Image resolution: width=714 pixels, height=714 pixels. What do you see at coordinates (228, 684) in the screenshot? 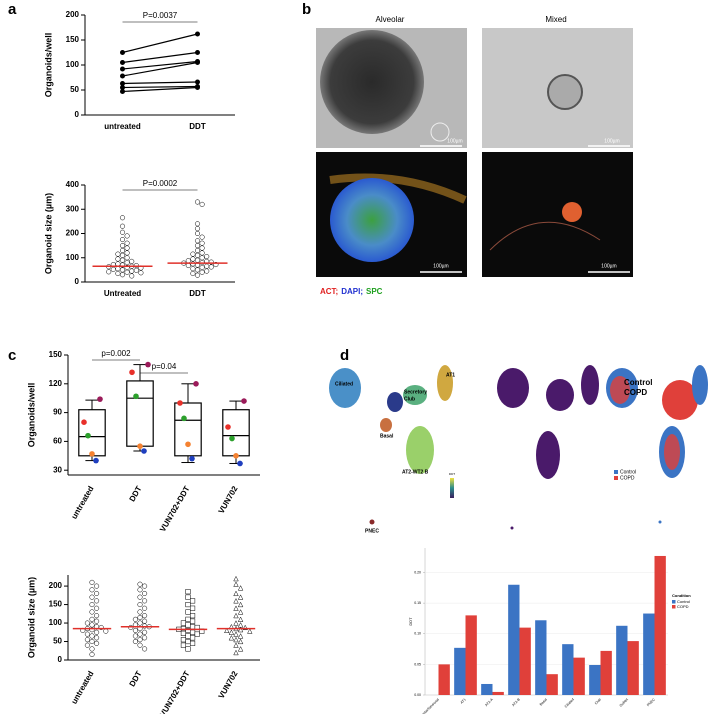
I see `x-tick-label: VUN702` at bounding box center [228, 684].